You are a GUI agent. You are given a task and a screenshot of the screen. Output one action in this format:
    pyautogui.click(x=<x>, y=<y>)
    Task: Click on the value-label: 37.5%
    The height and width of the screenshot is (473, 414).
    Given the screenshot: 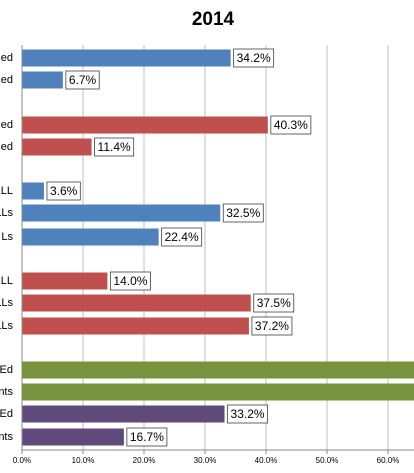 What is the action you would take?
    pyautogui.click(x=274, y=303)
    